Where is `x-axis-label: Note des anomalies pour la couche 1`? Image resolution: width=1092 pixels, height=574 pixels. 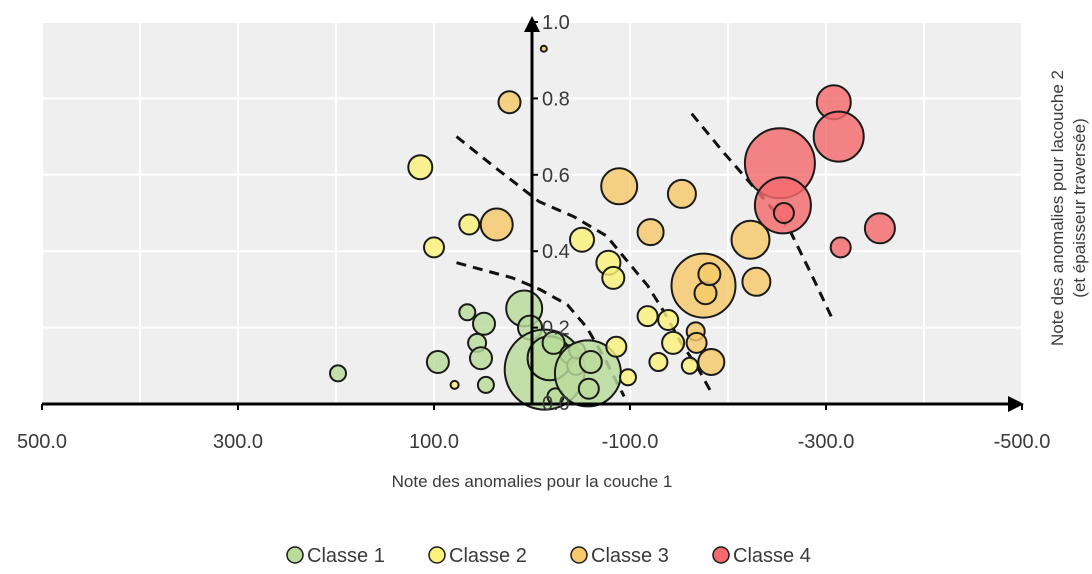 x-axis-label: Note des anomalies pour la couche 1 is located at coordinates (532, 481).